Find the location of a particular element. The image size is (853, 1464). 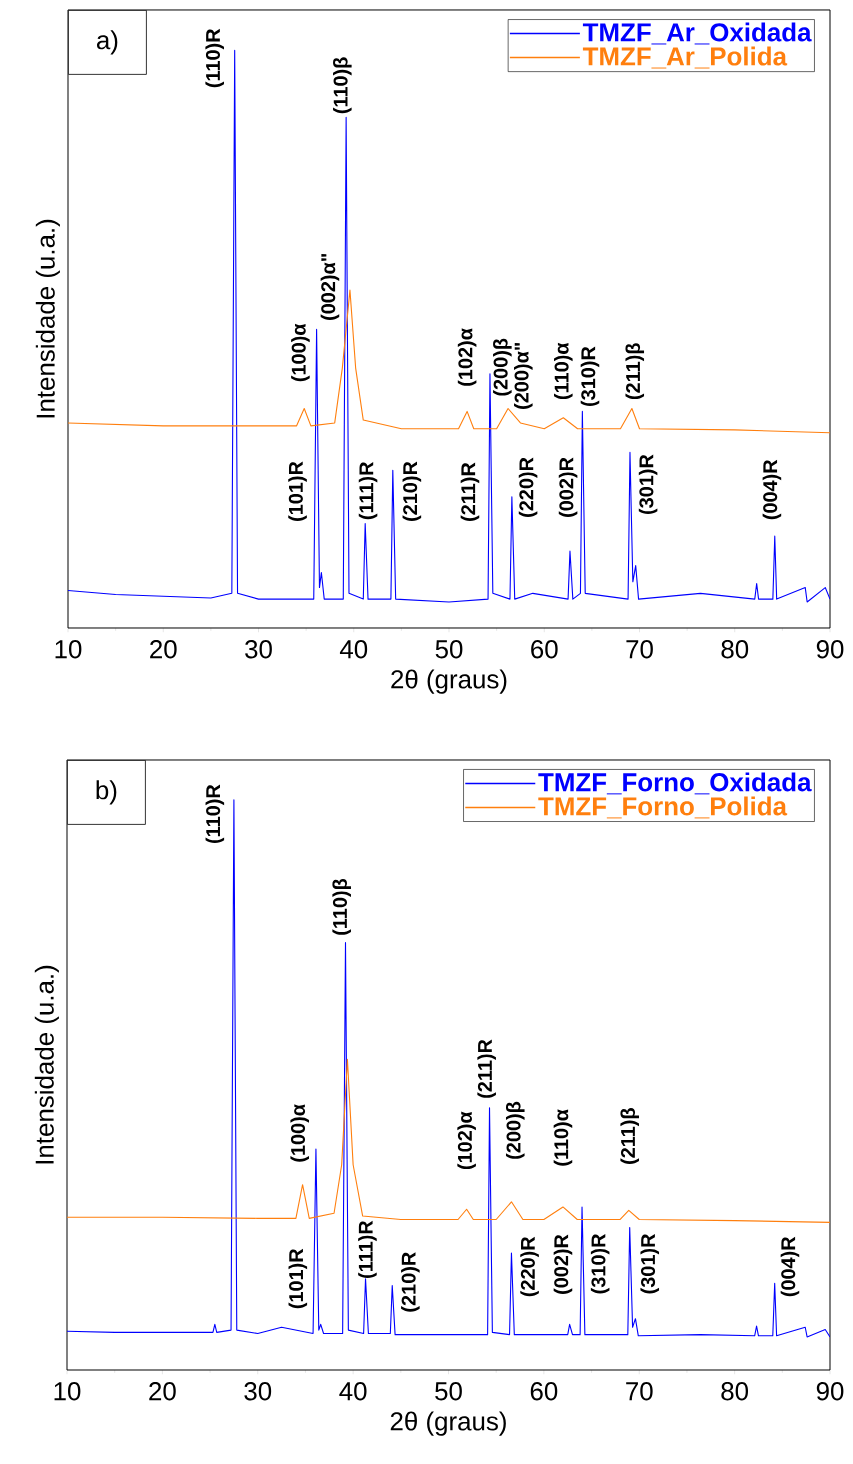

annotation: (002)α" is located at coordinates (330, 287).